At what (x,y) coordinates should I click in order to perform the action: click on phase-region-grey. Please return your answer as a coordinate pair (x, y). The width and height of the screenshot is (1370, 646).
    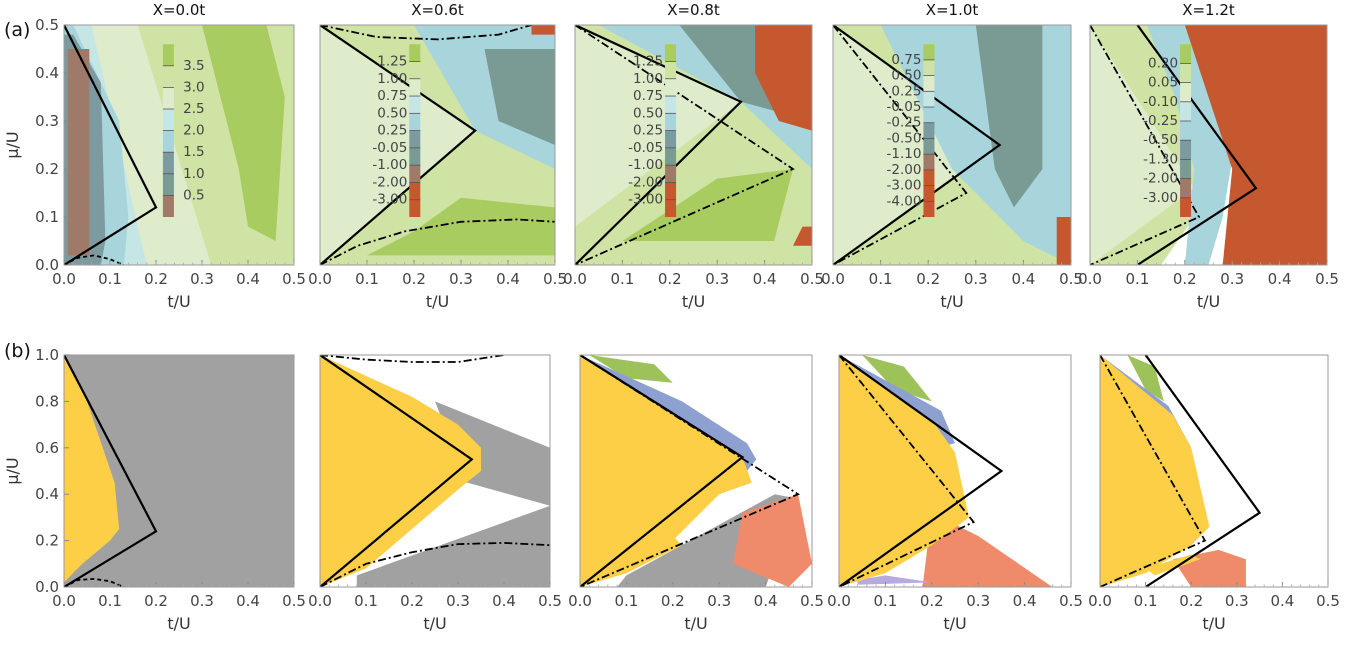
    Looking at the image, I should click on (453, 546).